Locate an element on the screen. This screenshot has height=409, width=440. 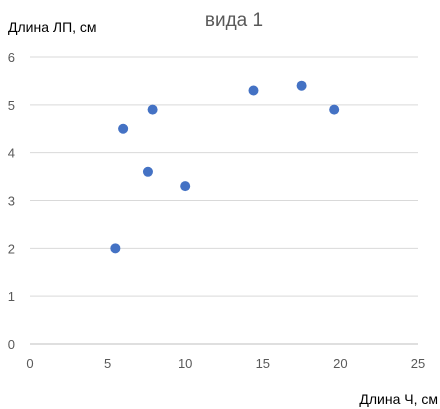
x-tick-label: 15 is located at coordinates (263, 363).